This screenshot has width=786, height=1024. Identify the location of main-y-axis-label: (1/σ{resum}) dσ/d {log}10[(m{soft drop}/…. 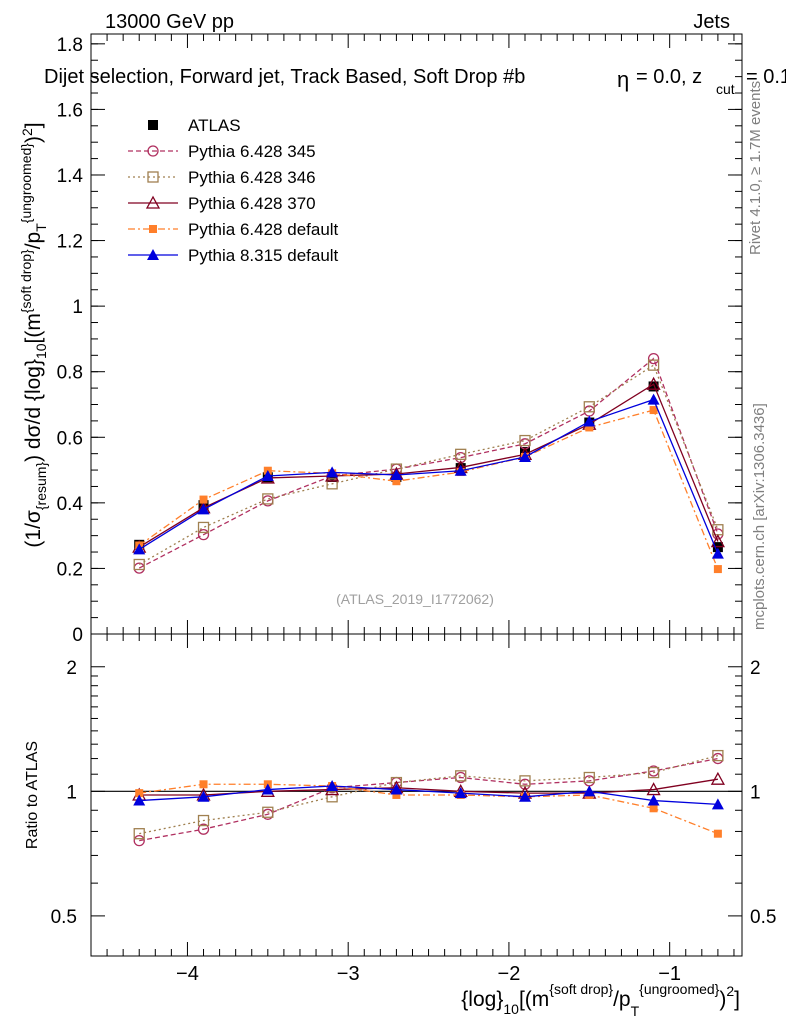
(33, 334).